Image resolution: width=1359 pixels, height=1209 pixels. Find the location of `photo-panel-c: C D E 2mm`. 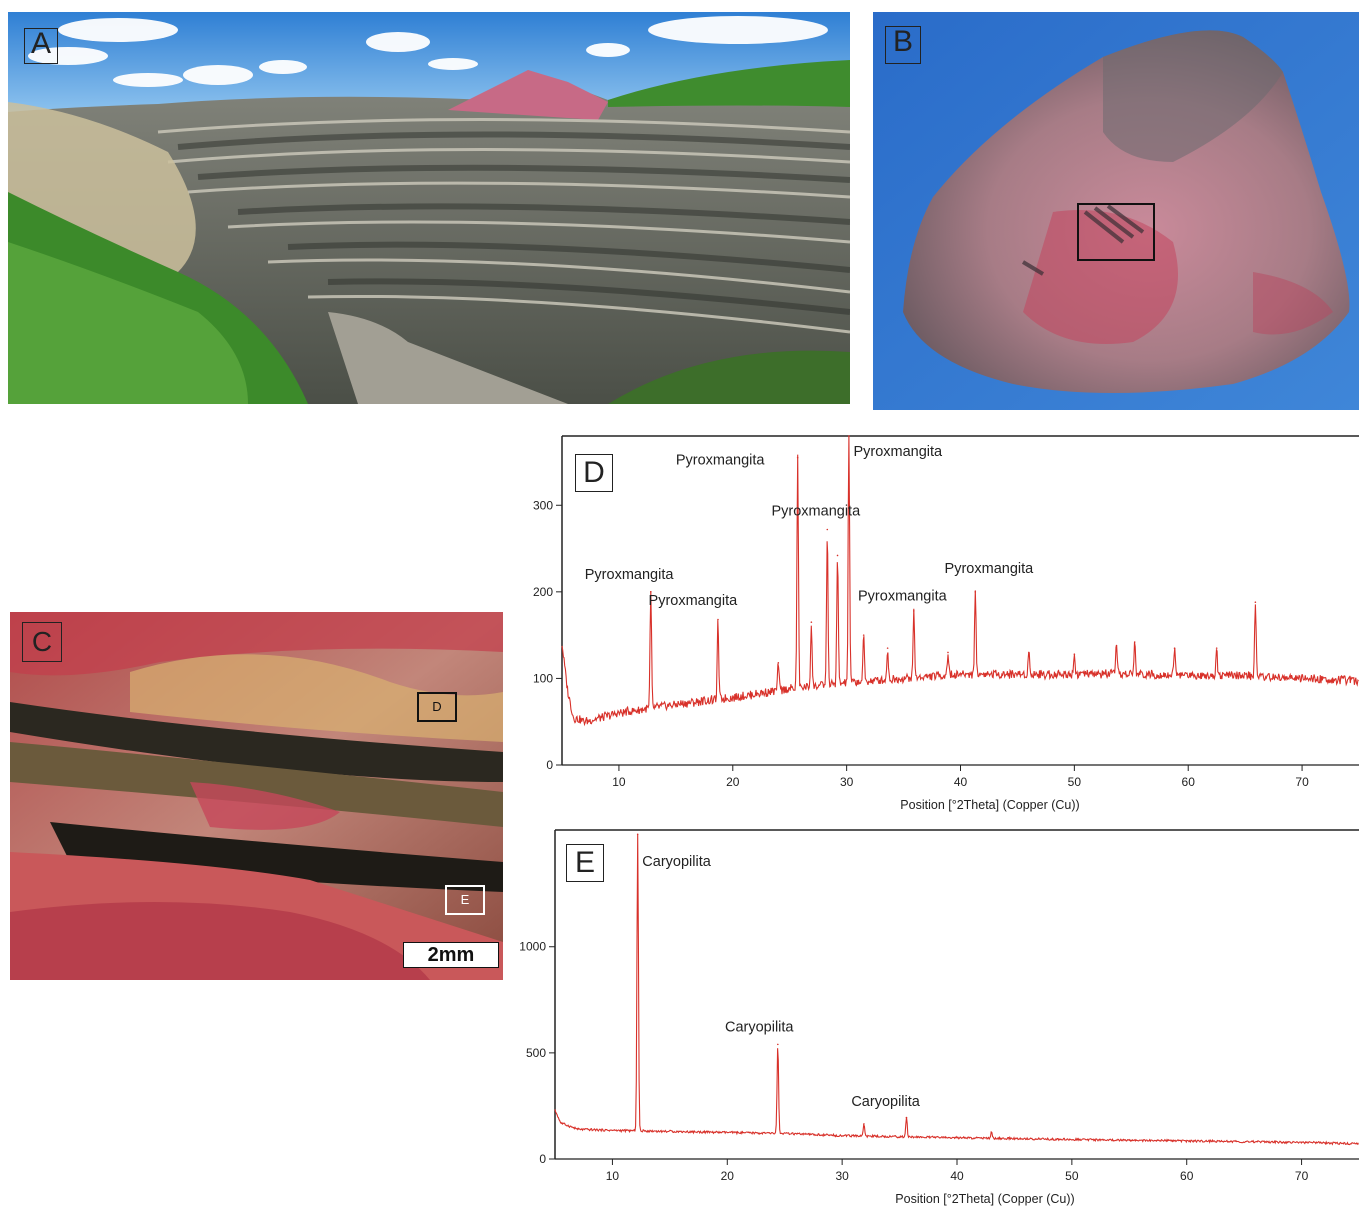

photo-panel-c: C D E 2mm is located at coordinates (256, 796).